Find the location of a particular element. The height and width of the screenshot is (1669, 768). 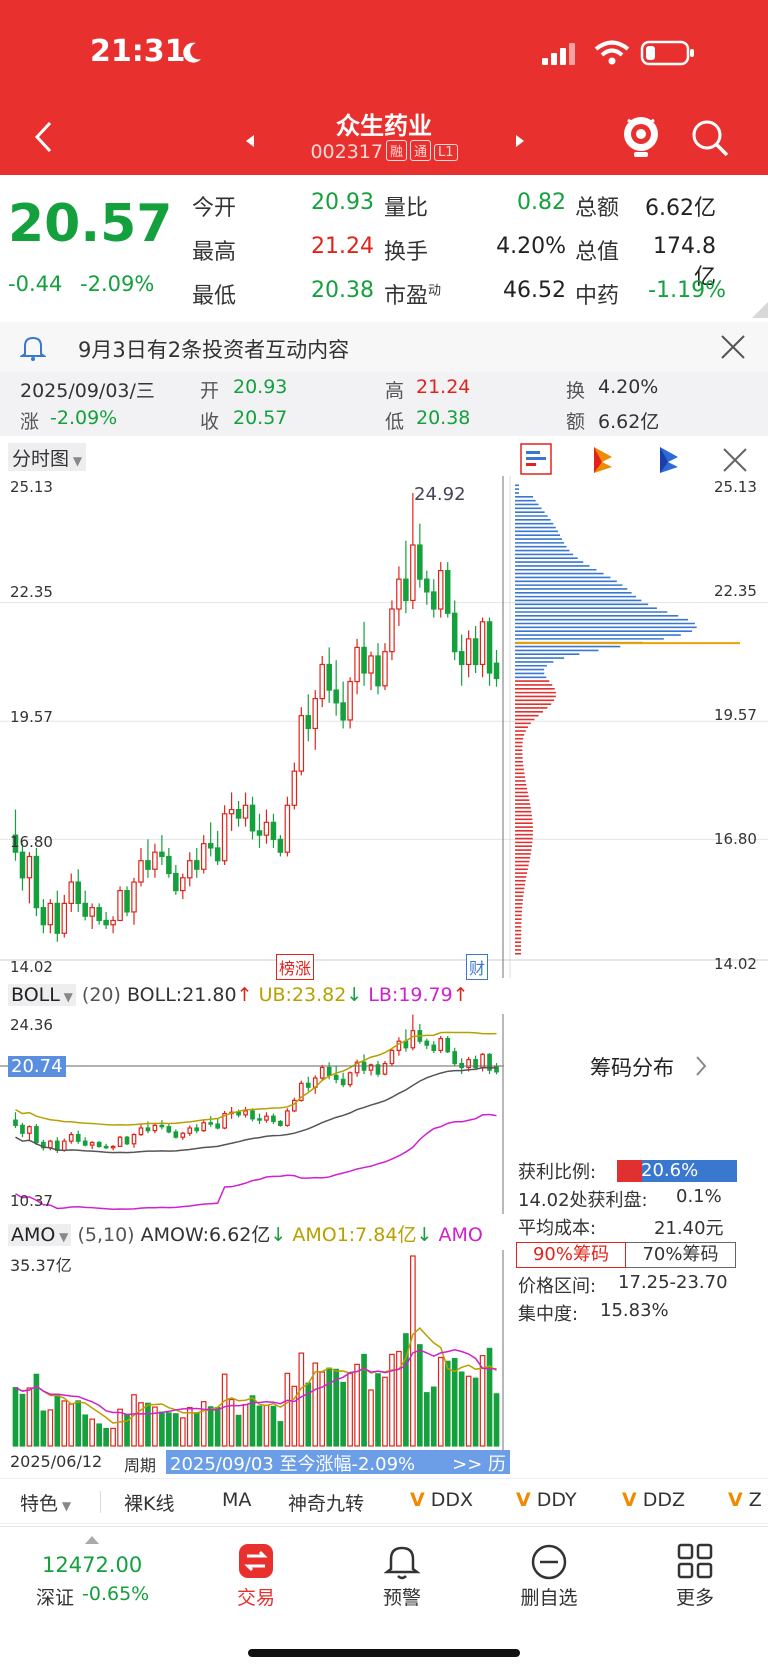

amo-chart is located at coordinates (252, 1350).